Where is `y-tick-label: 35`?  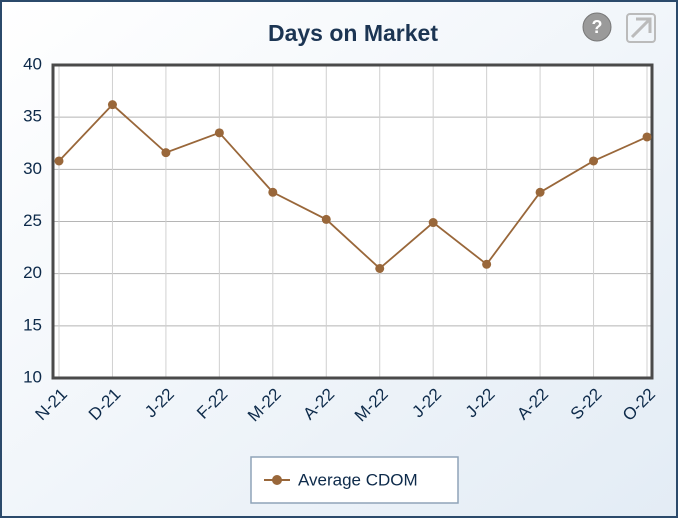
y-tick-label: 35 is located at coordinates (32, 116).